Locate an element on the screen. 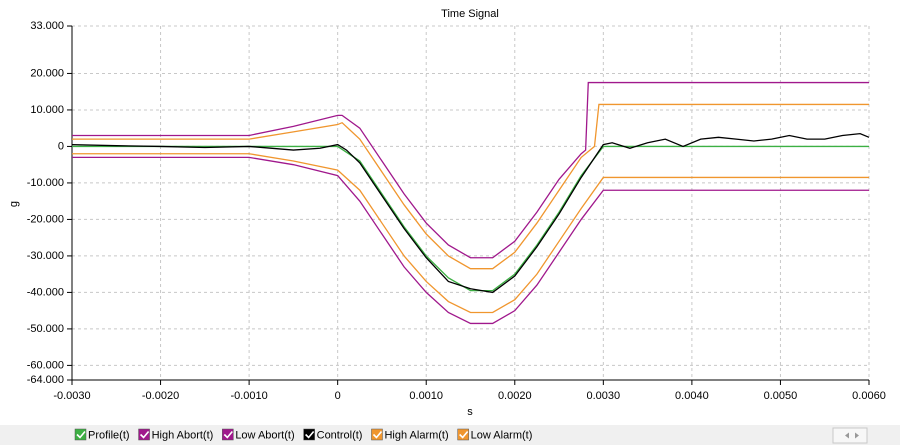 The height and width of the screenshot is (445, 900). scroll-right-arrow is located at coordinates (857, 435).